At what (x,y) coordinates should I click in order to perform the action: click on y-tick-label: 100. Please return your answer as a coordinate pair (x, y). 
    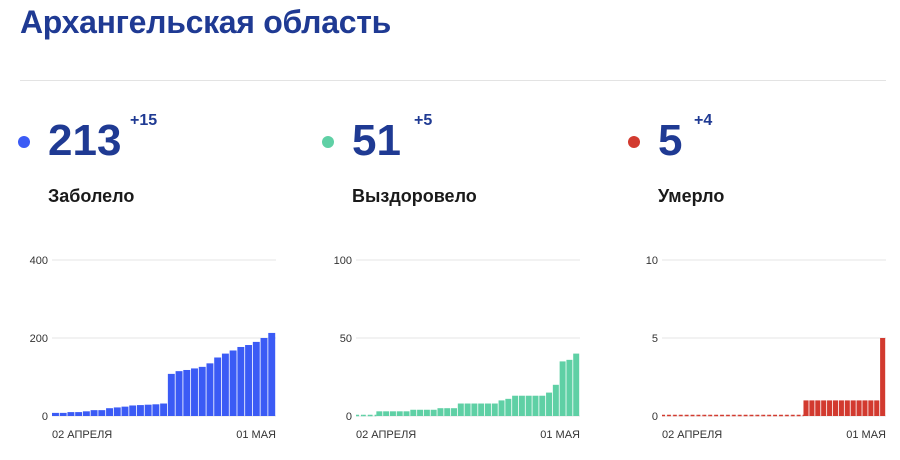
    Looking at the image, I should click on (343, 261).